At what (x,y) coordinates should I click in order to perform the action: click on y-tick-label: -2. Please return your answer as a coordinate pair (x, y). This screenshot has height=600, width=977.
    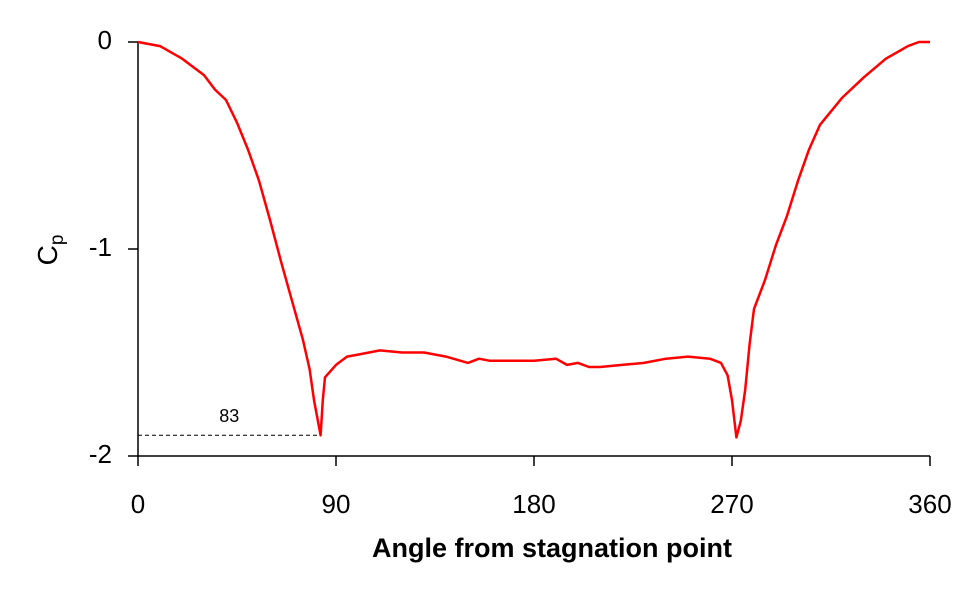
    Looking at the image, I should click on (100, 454).